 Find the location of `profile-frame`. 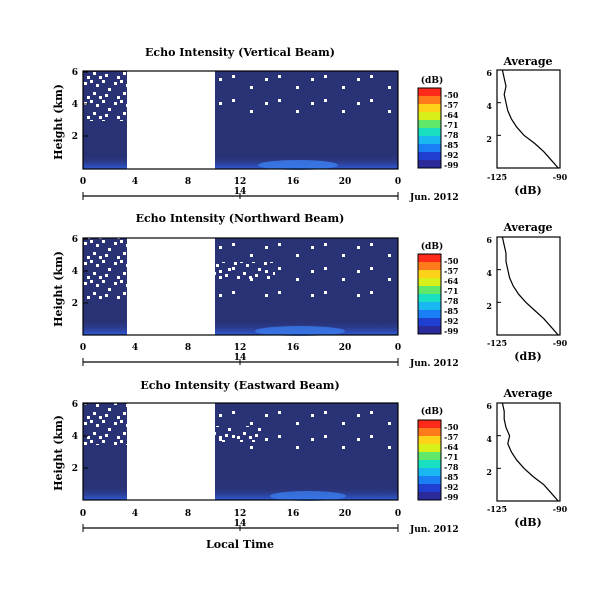

profile-frame is located at coordinates (528, 286).